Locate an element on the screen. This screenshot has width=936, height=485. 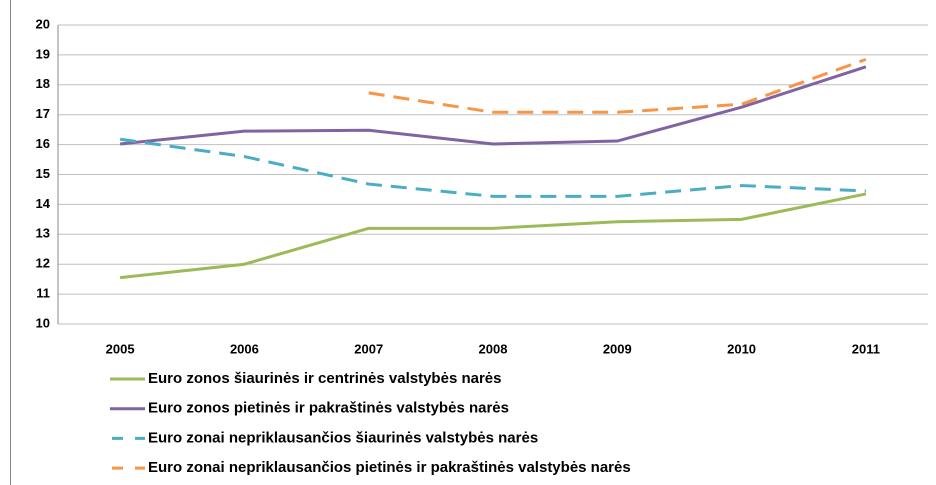
y-tick-label: 19 is located at coordinates (43, 53).